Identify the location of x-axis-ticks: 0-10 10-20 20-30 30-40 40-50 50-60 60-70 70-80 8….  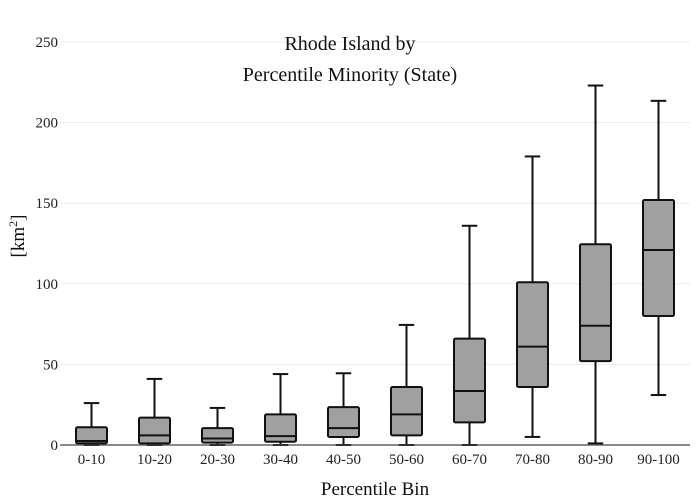
(379, 460).